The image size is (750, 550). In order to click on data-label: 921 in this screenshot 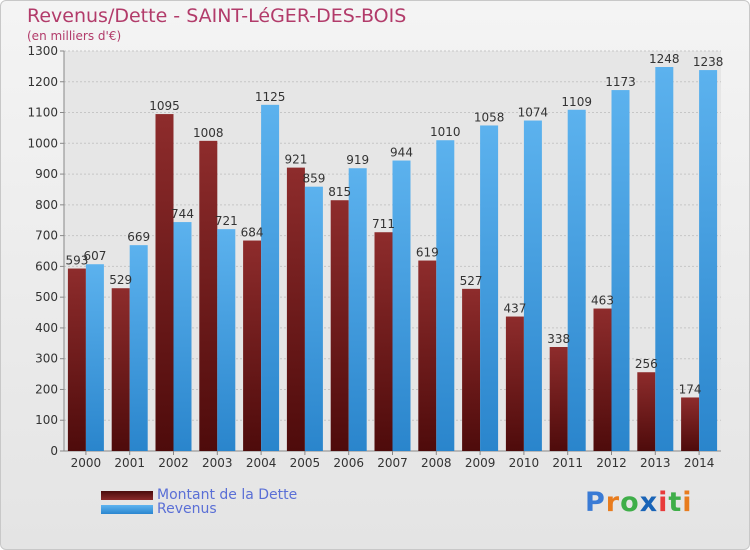, I will do `click(295, 160)`.